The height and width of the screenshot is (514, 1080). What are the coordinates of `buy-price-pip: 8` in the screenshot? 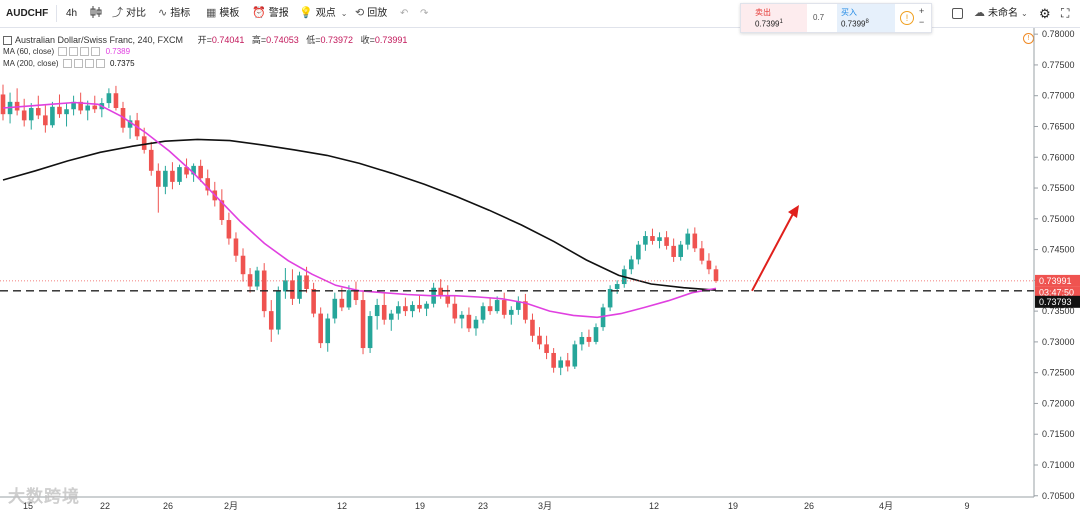 It's located at (867, 22).